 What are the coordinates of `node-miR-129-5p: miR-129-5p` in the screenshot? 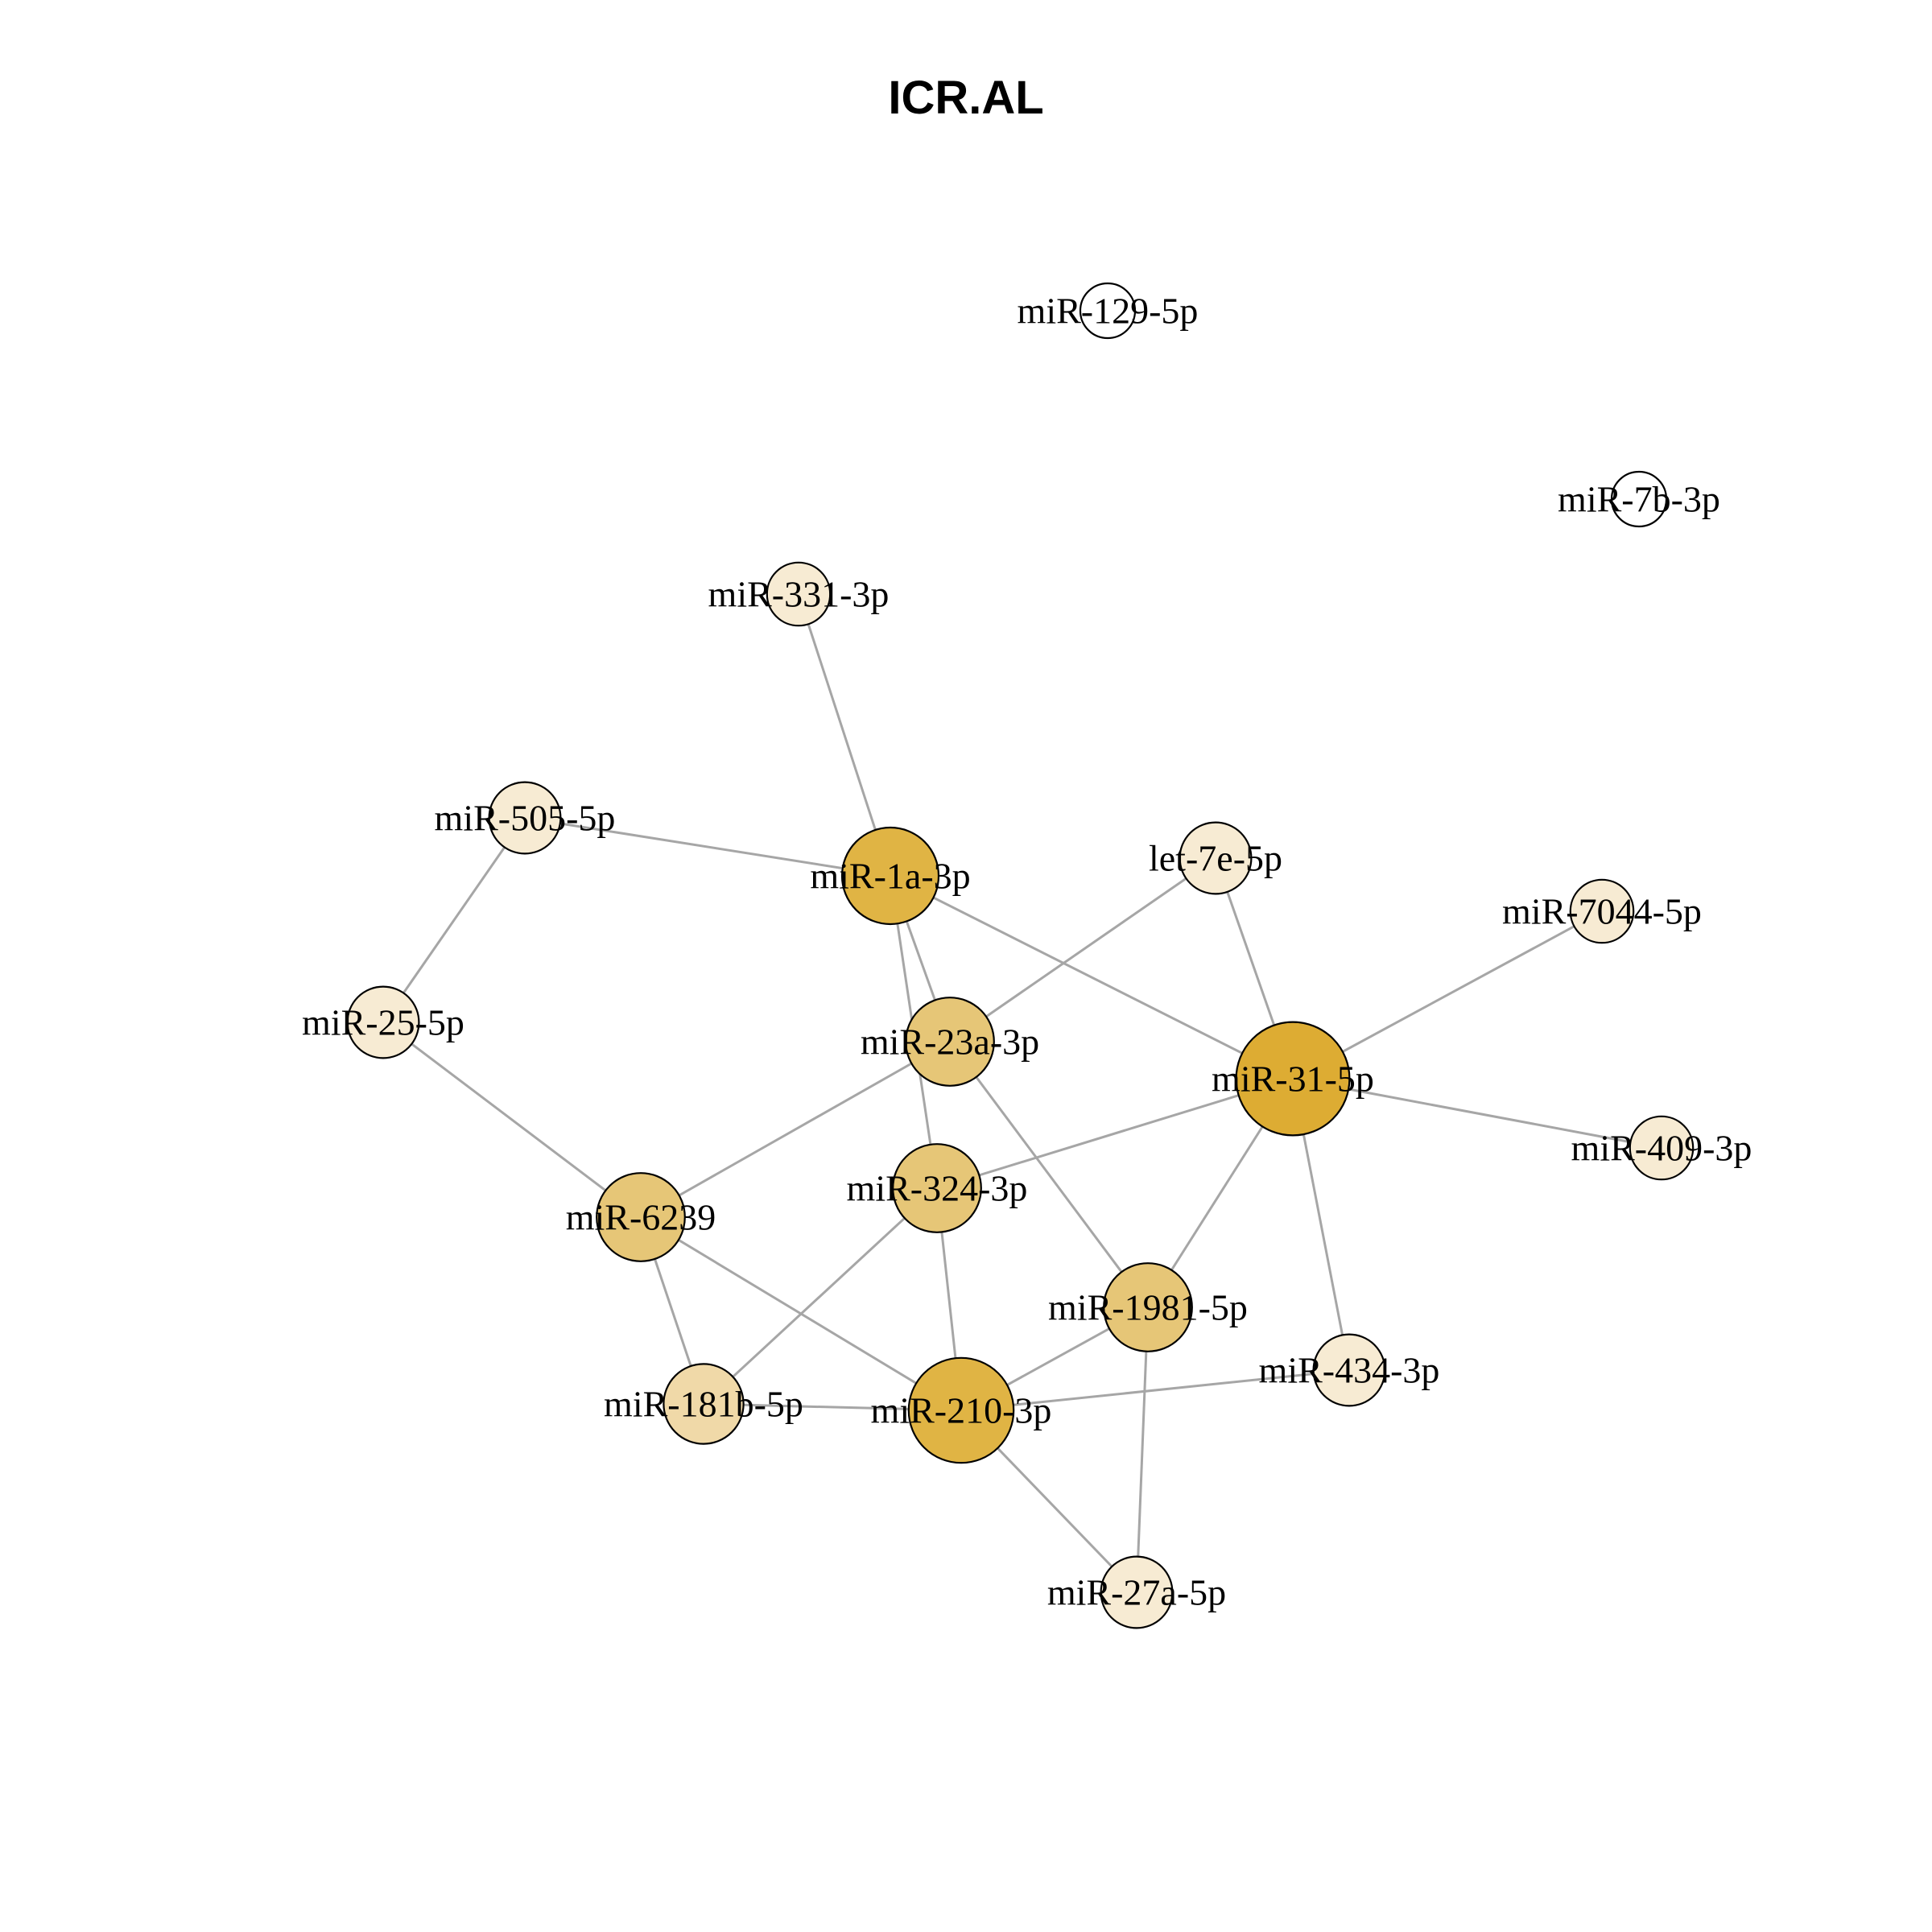 It's located at (1108, 311).